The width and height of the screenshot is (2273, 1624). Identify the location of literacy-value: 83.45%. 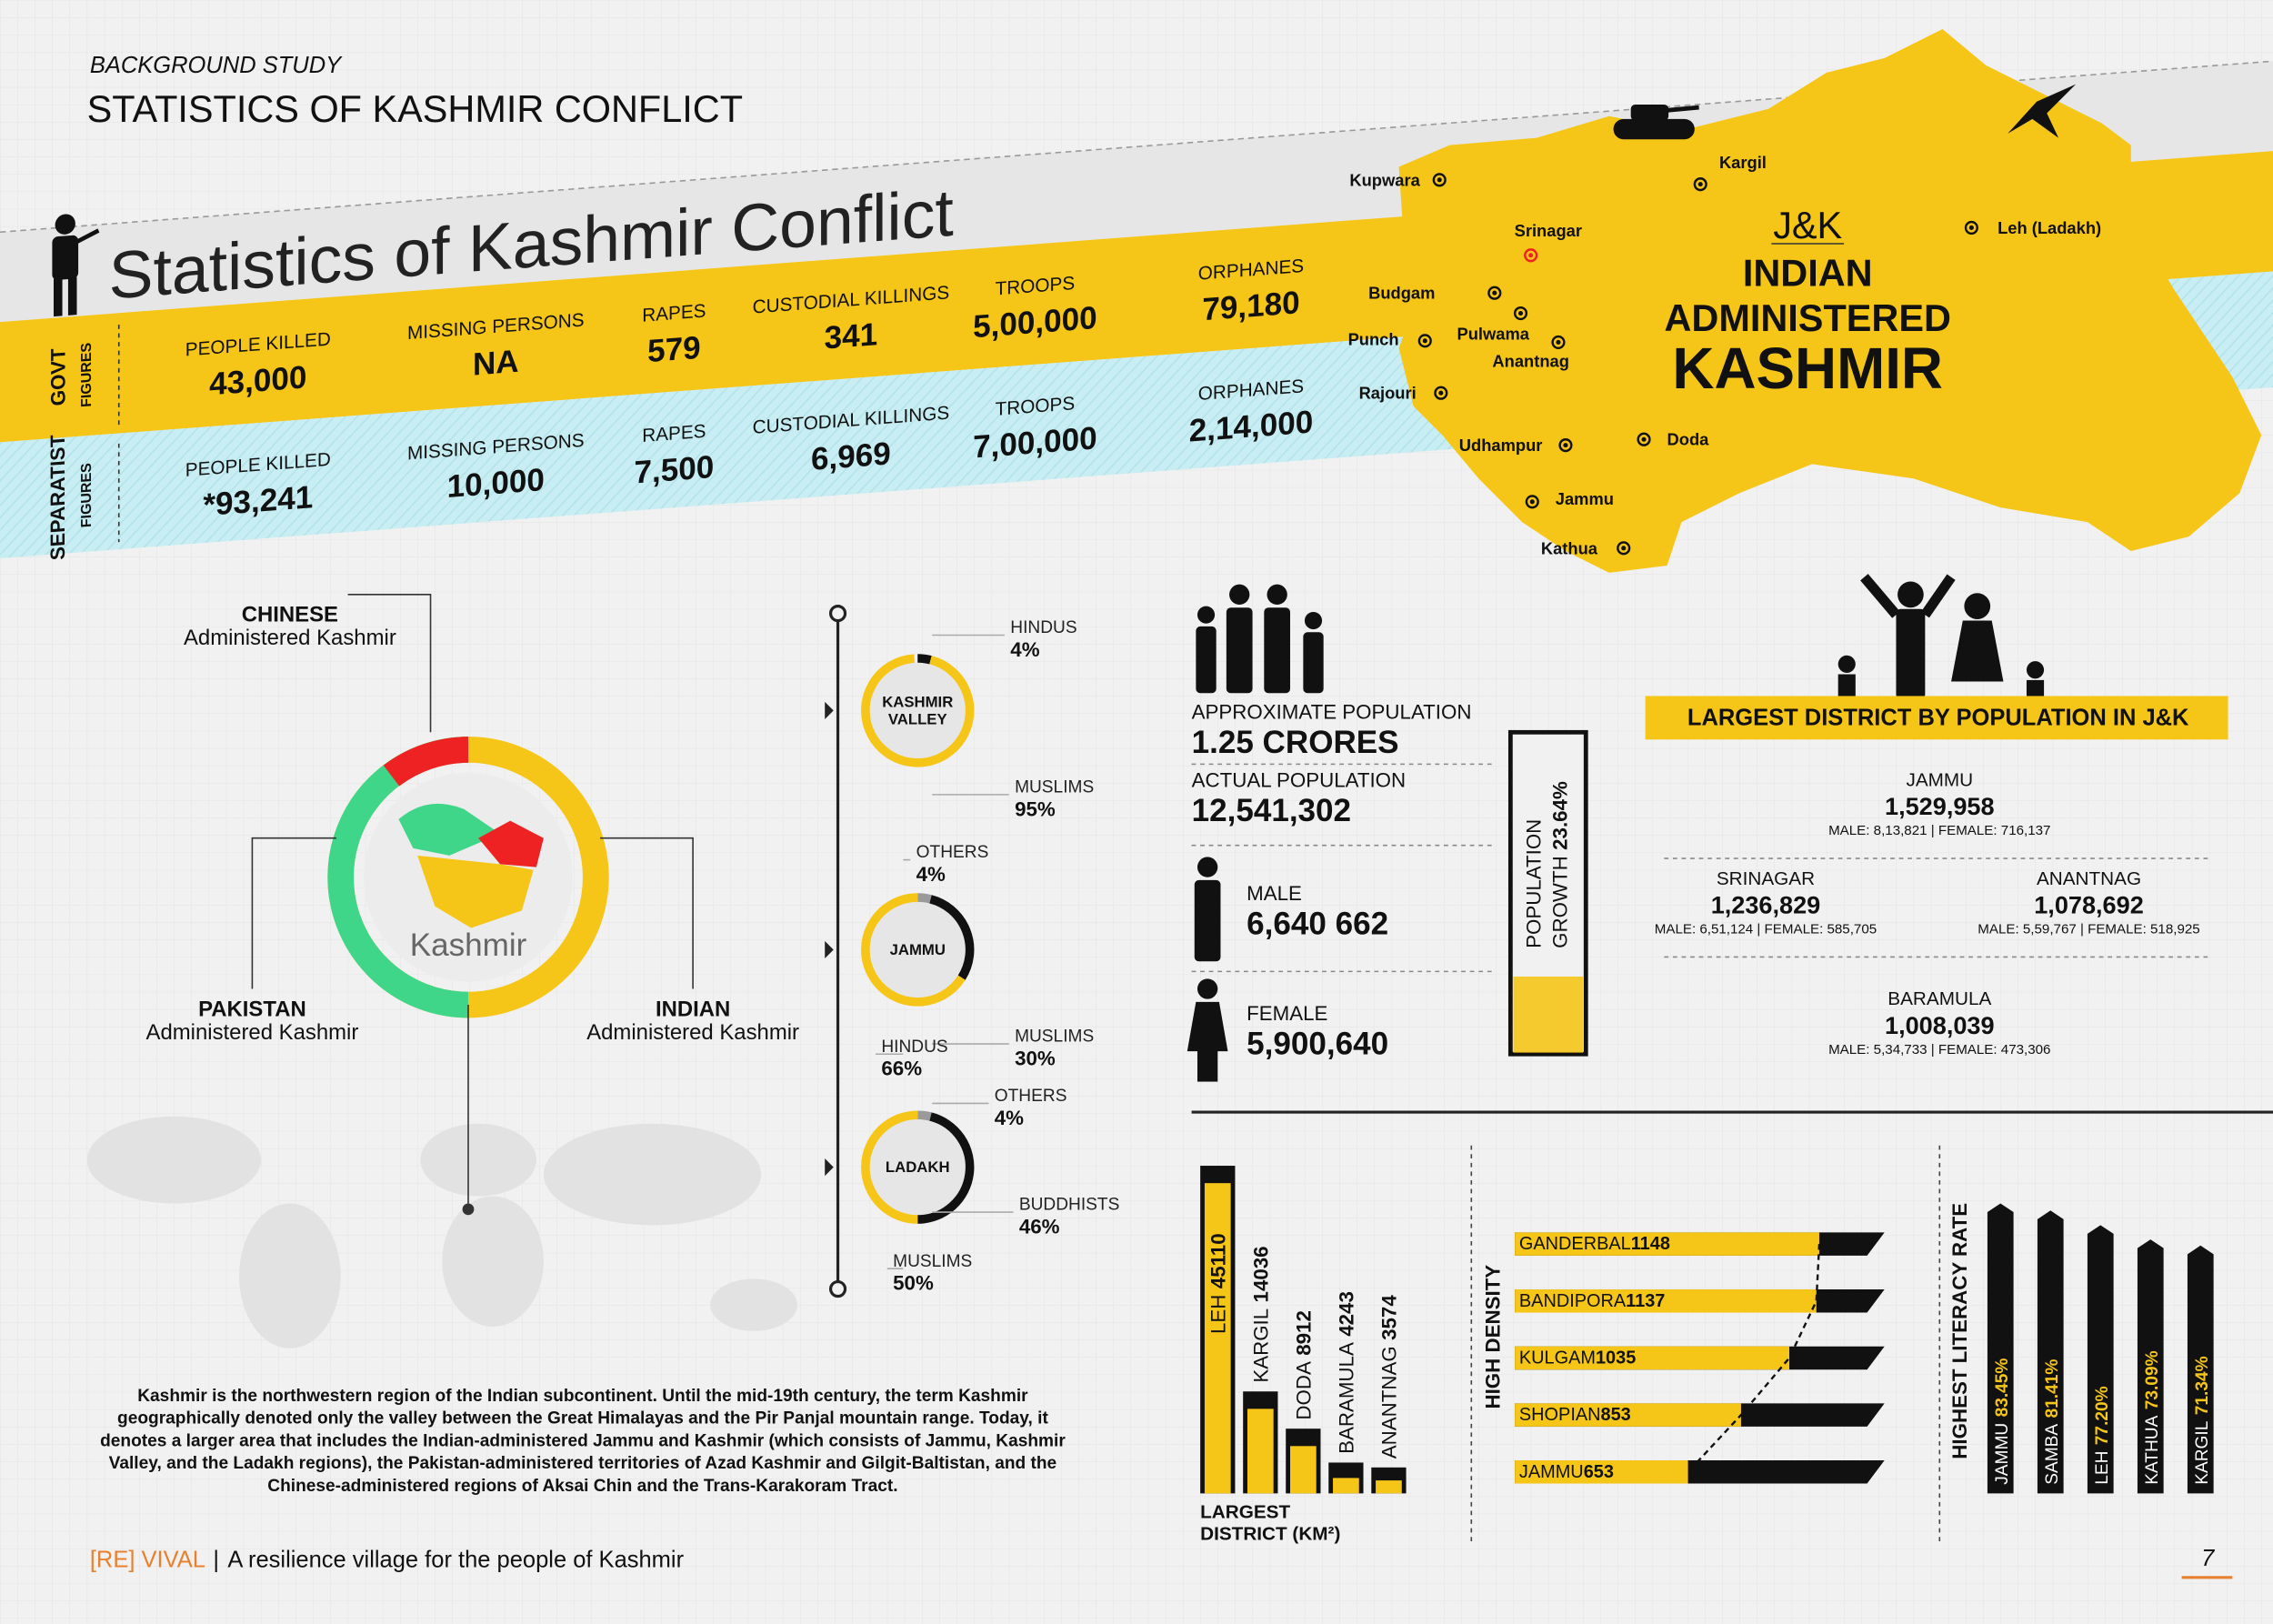
(2001, 1388).